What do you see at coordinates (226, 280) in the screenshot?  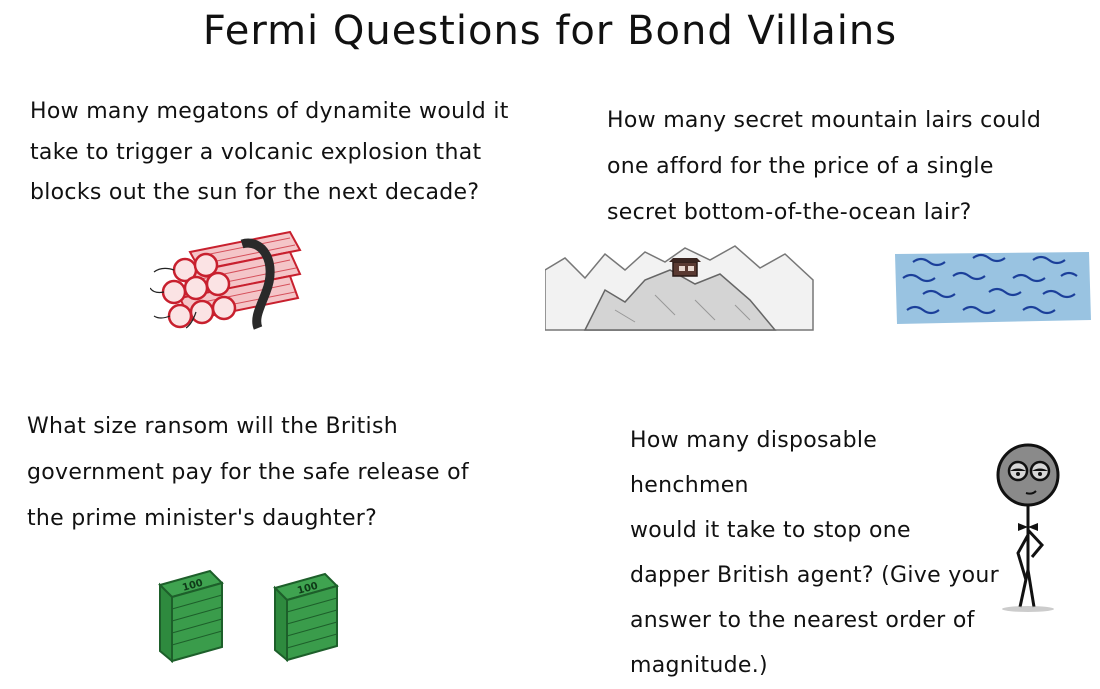 I see `dynamite-bundle-icon` at bounding box center [226, 280].